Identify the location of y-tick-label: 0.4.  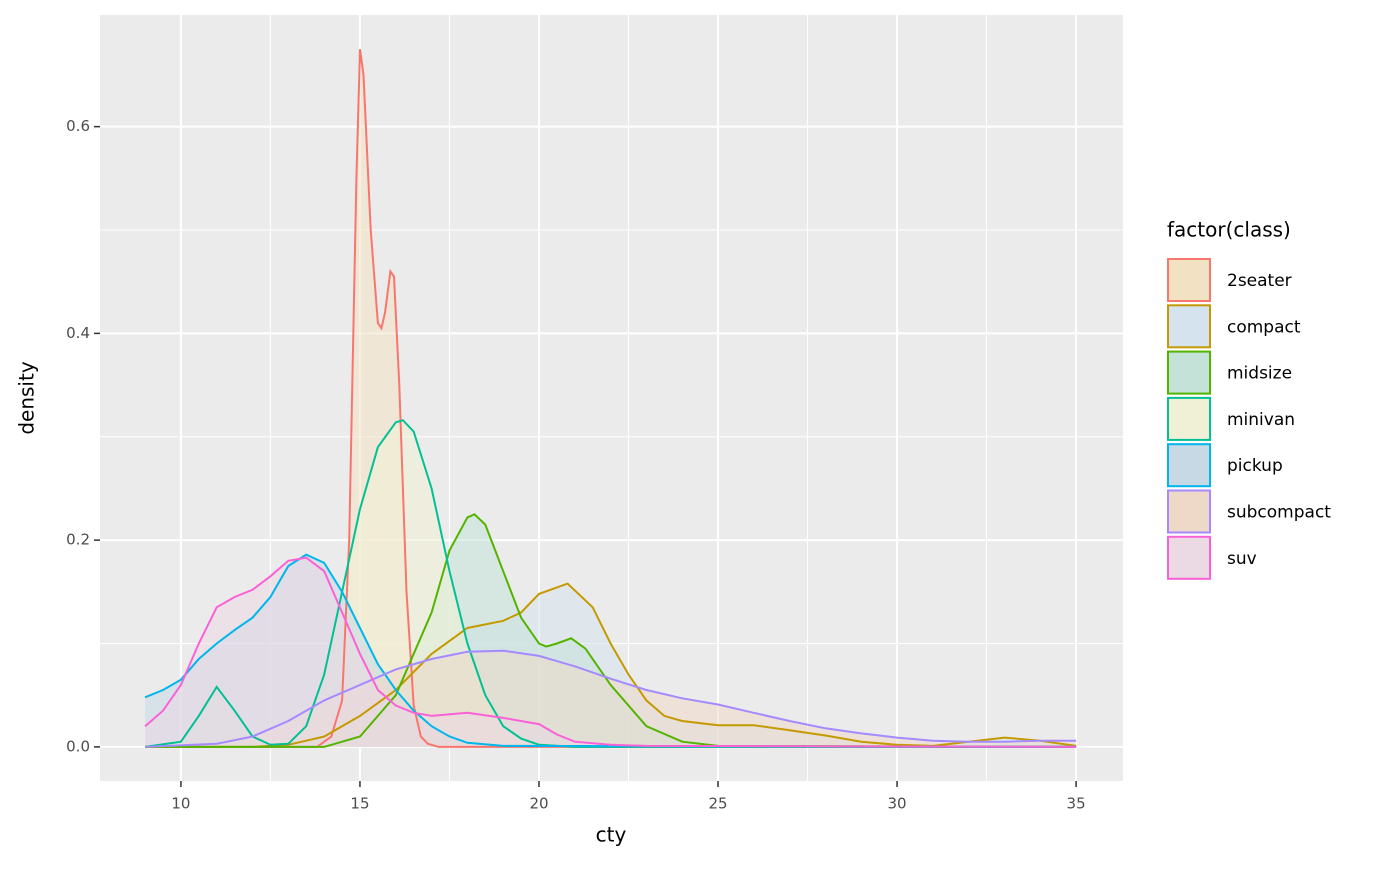
(78, 333).